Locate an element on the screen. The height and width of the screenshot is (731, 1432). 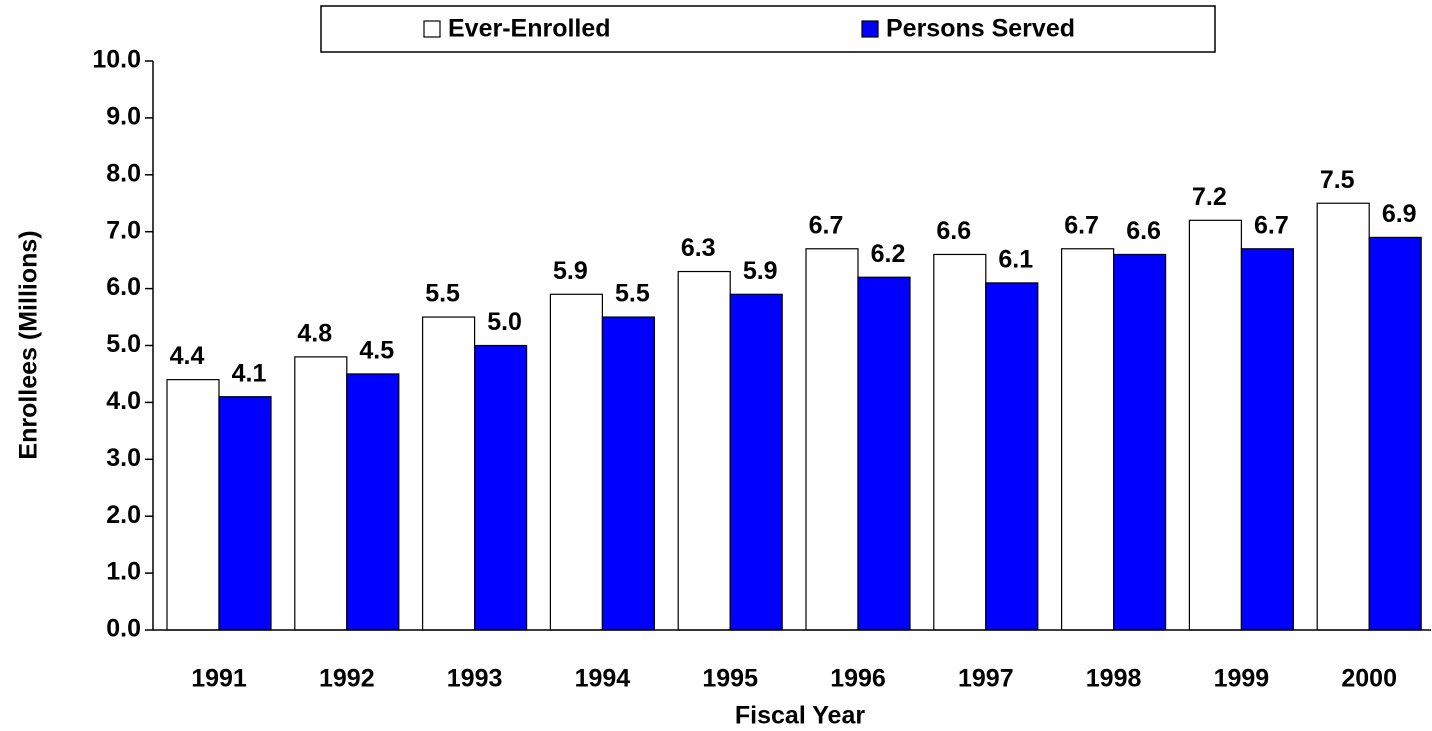
data-label: 6.9 is located at coordinates (1399, 214).